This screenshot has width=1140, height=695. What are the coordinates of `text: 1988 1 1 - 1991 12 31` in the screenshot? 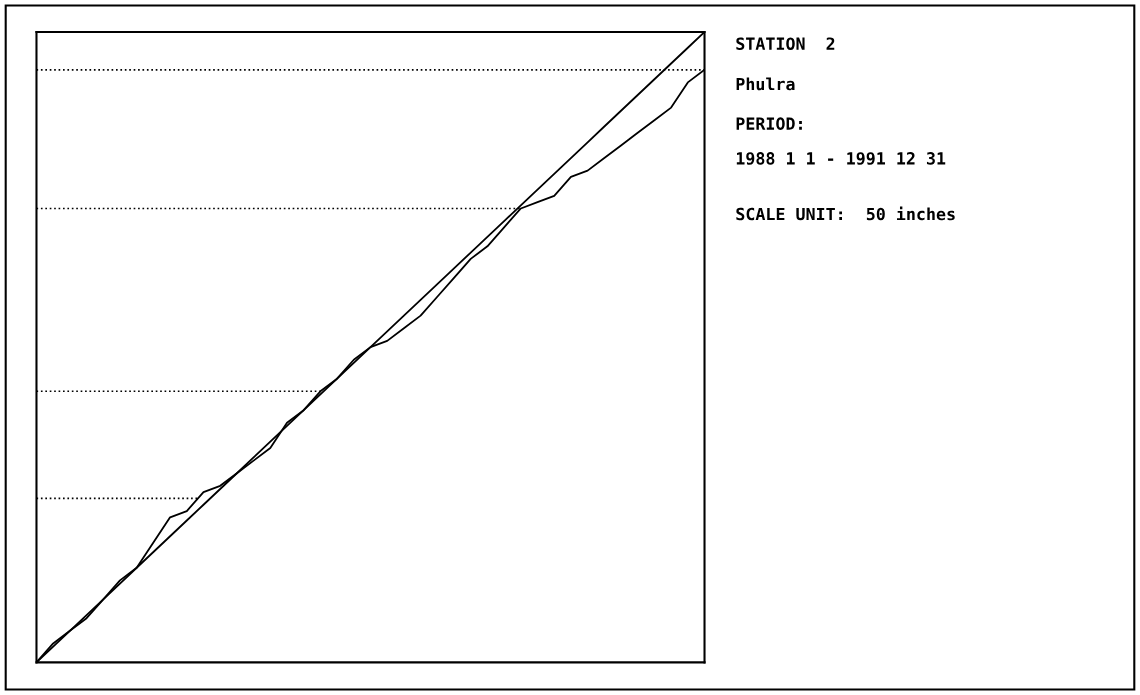 It's located at (841, 158).